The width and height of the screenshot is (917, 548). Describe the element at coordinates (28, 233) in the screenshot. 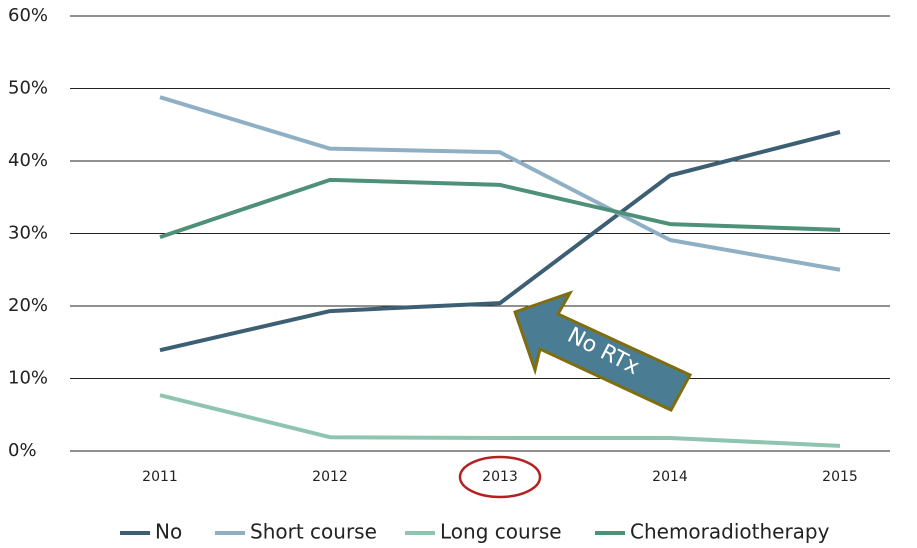

I see `y-tick-label: 30%` at that location.